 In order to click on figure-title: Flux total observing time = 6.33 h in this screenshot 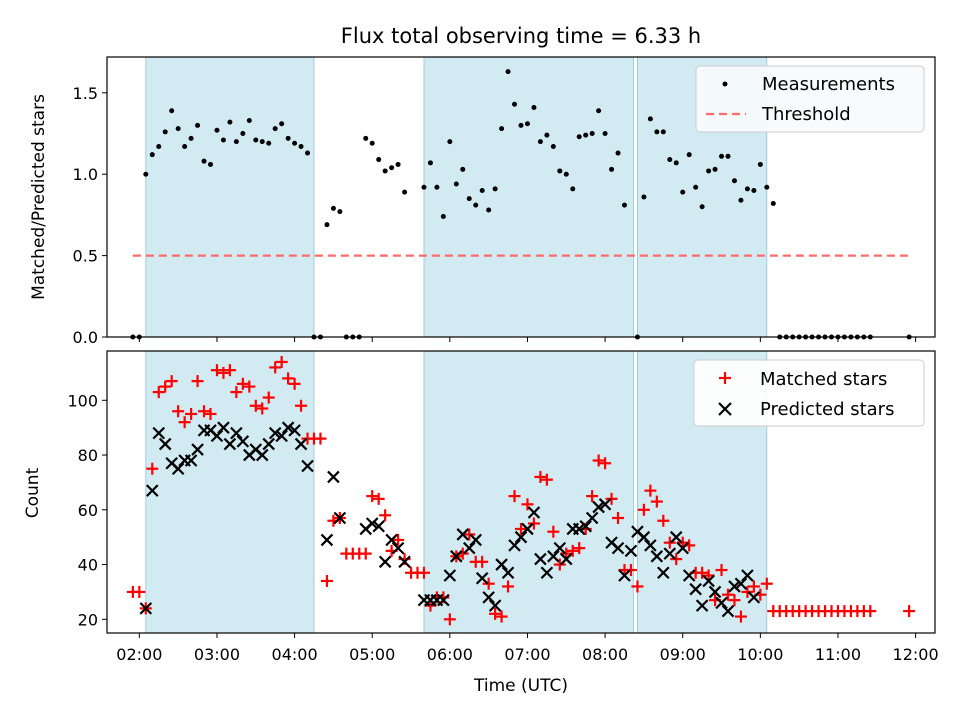, I will do `click(521, 36)`.